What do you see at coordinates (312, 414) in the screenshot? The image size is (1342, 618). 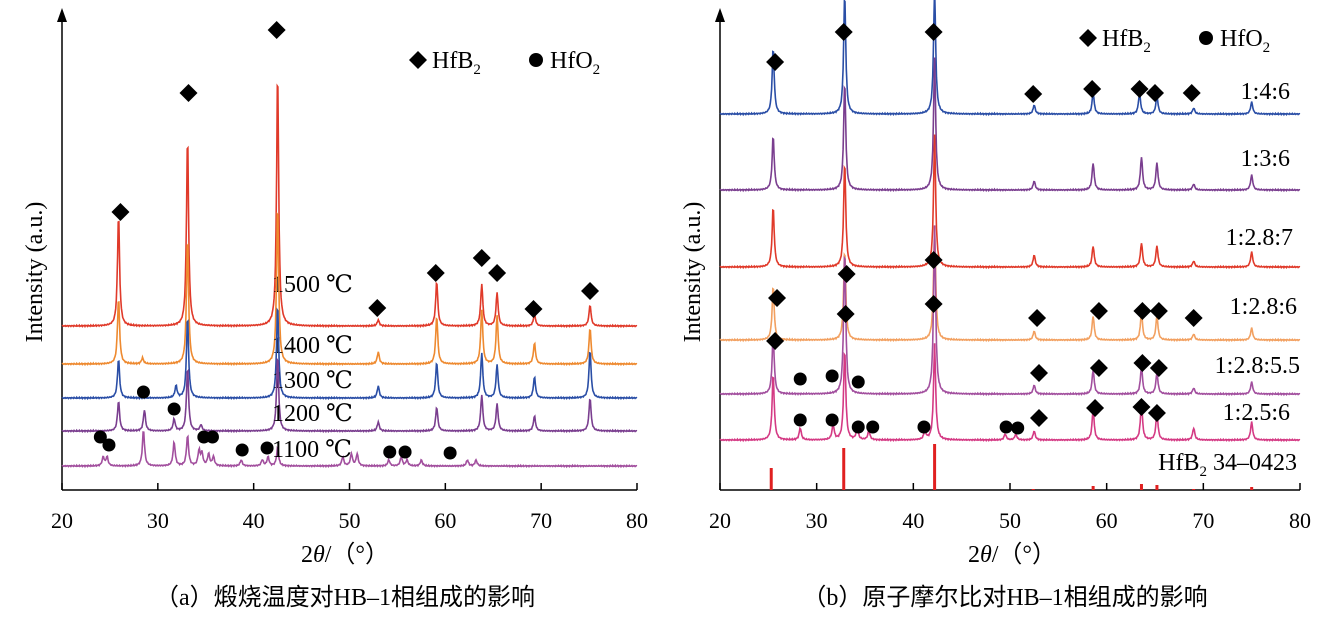 I see `series-label: 1200 ℃` at bounding box center [312, 414].